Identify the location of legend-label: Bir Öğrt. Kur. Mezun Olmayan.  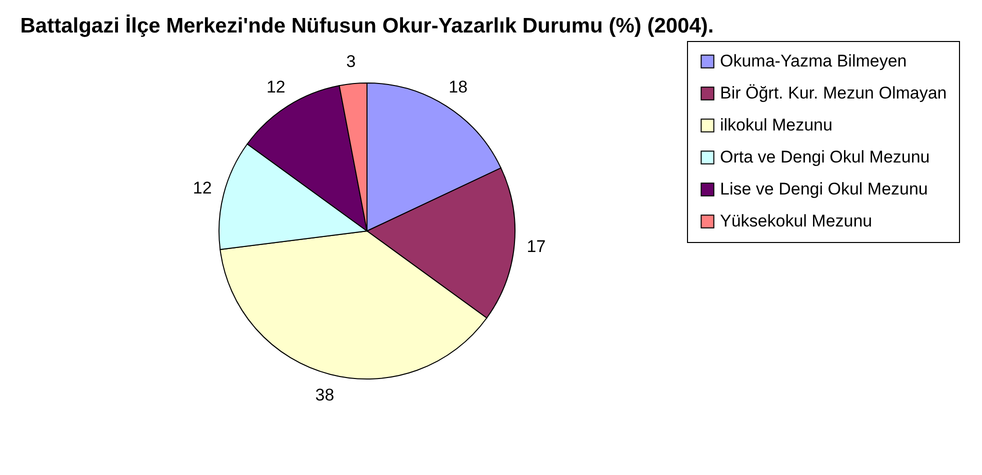
(833, 93).